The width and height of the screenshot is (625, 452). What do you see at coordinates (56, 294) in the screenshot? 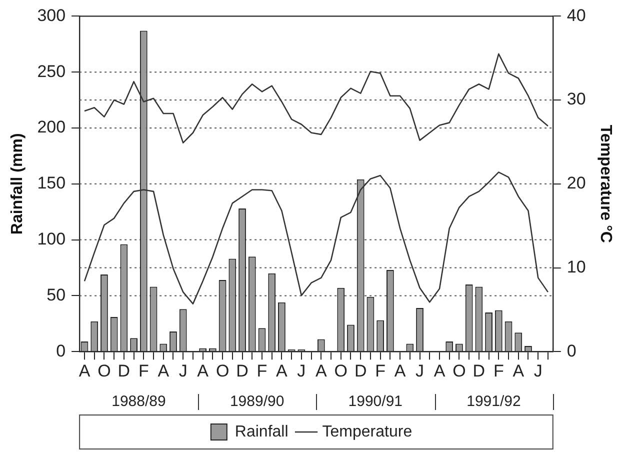
I see `y-tick-label: 50` at bounding box center [56, 294].